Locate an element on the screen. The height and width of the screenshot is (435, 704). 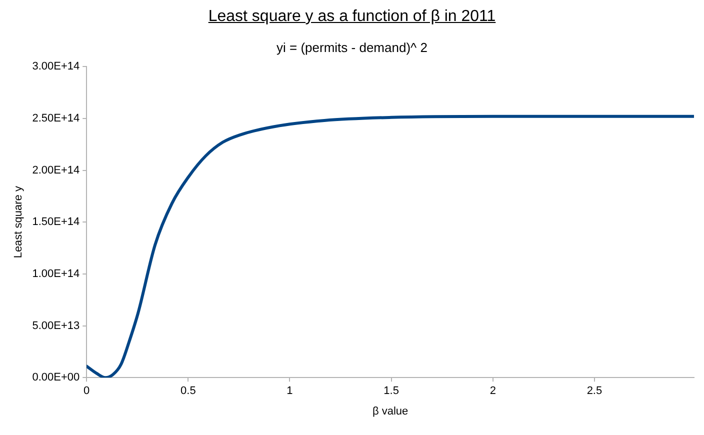
x-tick-label: 2 is located at coordinates (493, 391).